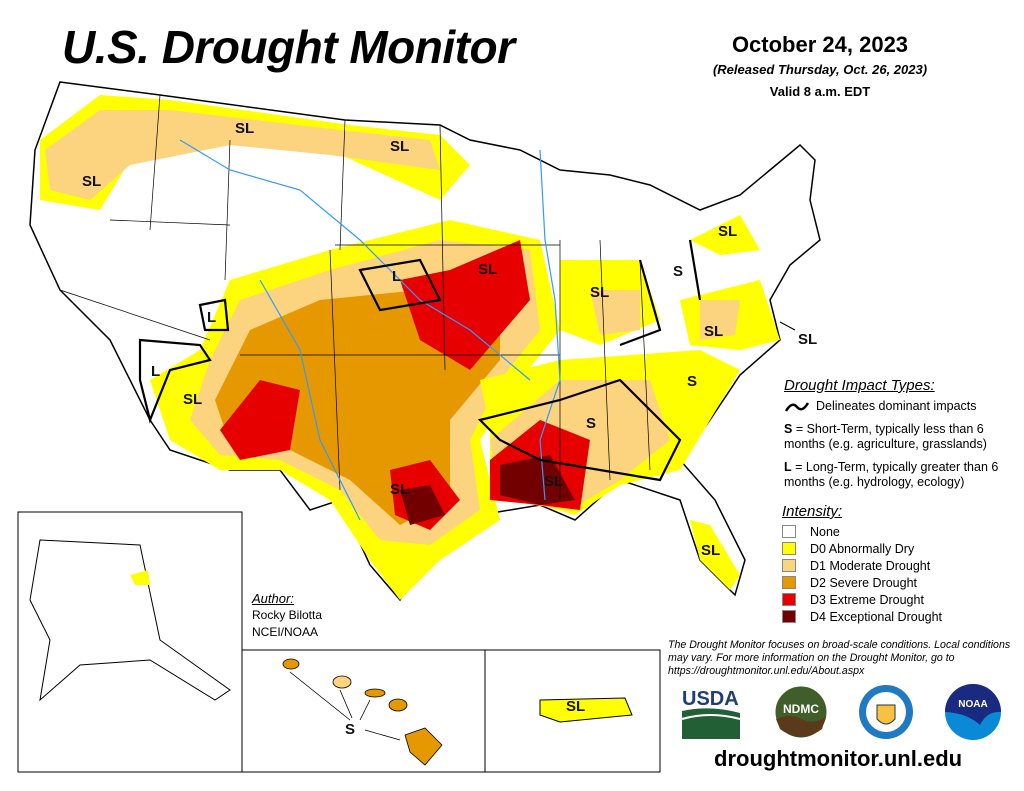  What do you see at coordinates (886, 712) in the screenshot?
I see `commerce-seal-logo` at bounding box center [886, 712].